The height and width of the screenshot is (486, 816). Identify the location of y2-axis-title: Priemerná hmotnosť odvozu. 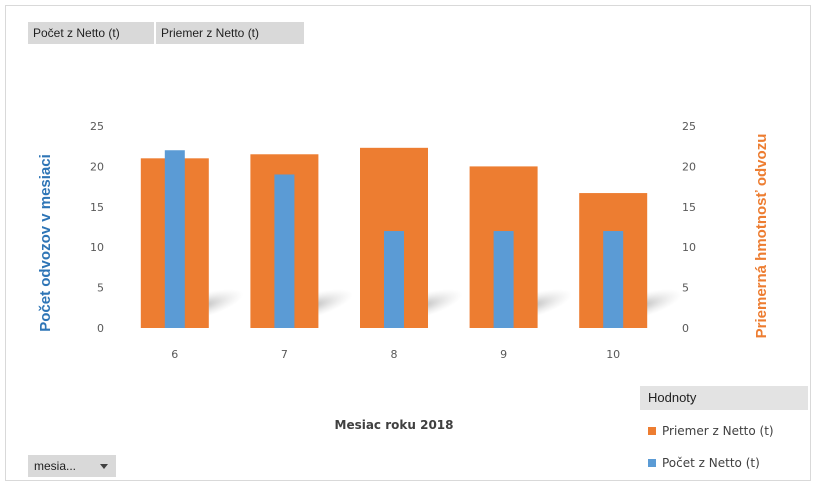
(761, 236).